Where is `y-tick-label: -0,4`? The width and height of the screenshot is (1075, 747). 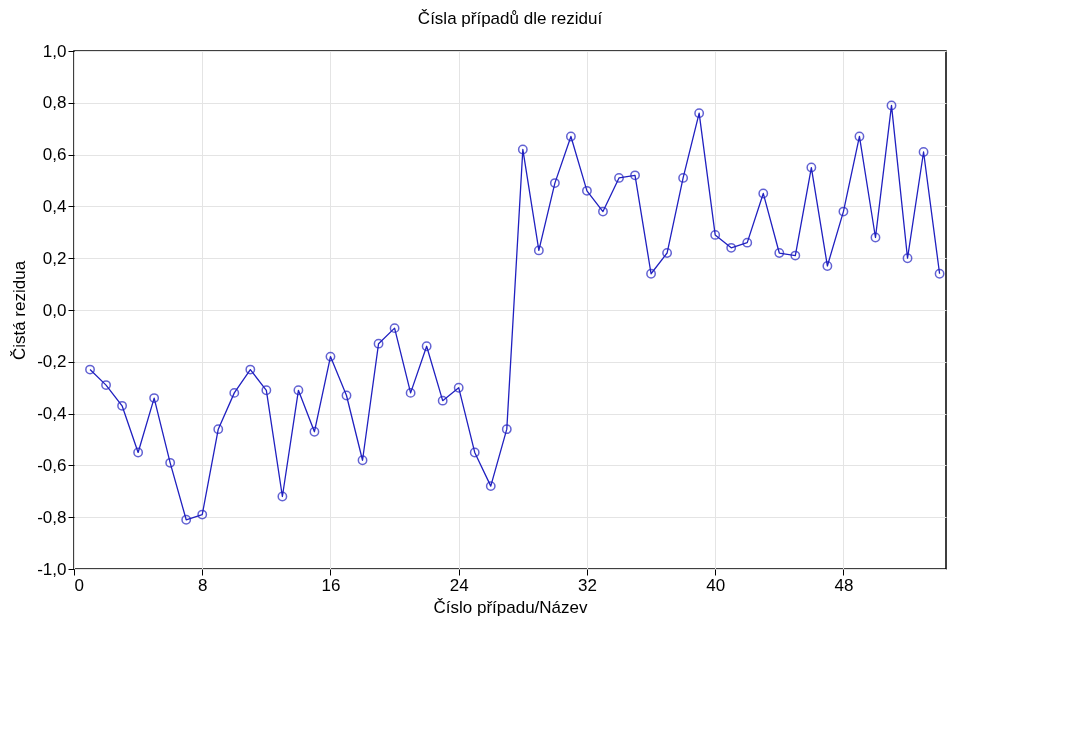
y-tick-label: -0,4 is located at coordinates (52, 414).